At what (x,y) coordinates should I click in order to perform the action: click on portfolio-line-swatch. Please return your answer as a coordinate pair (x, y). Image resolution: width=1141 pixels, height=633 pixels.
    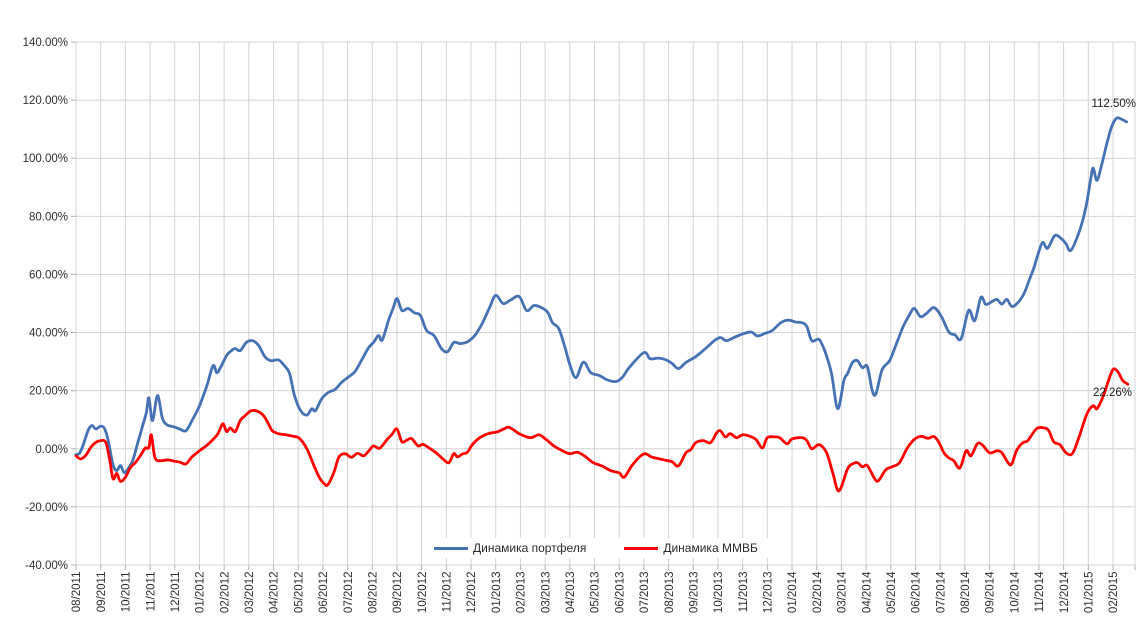
    Looking at the image, I should click on (451, 548).